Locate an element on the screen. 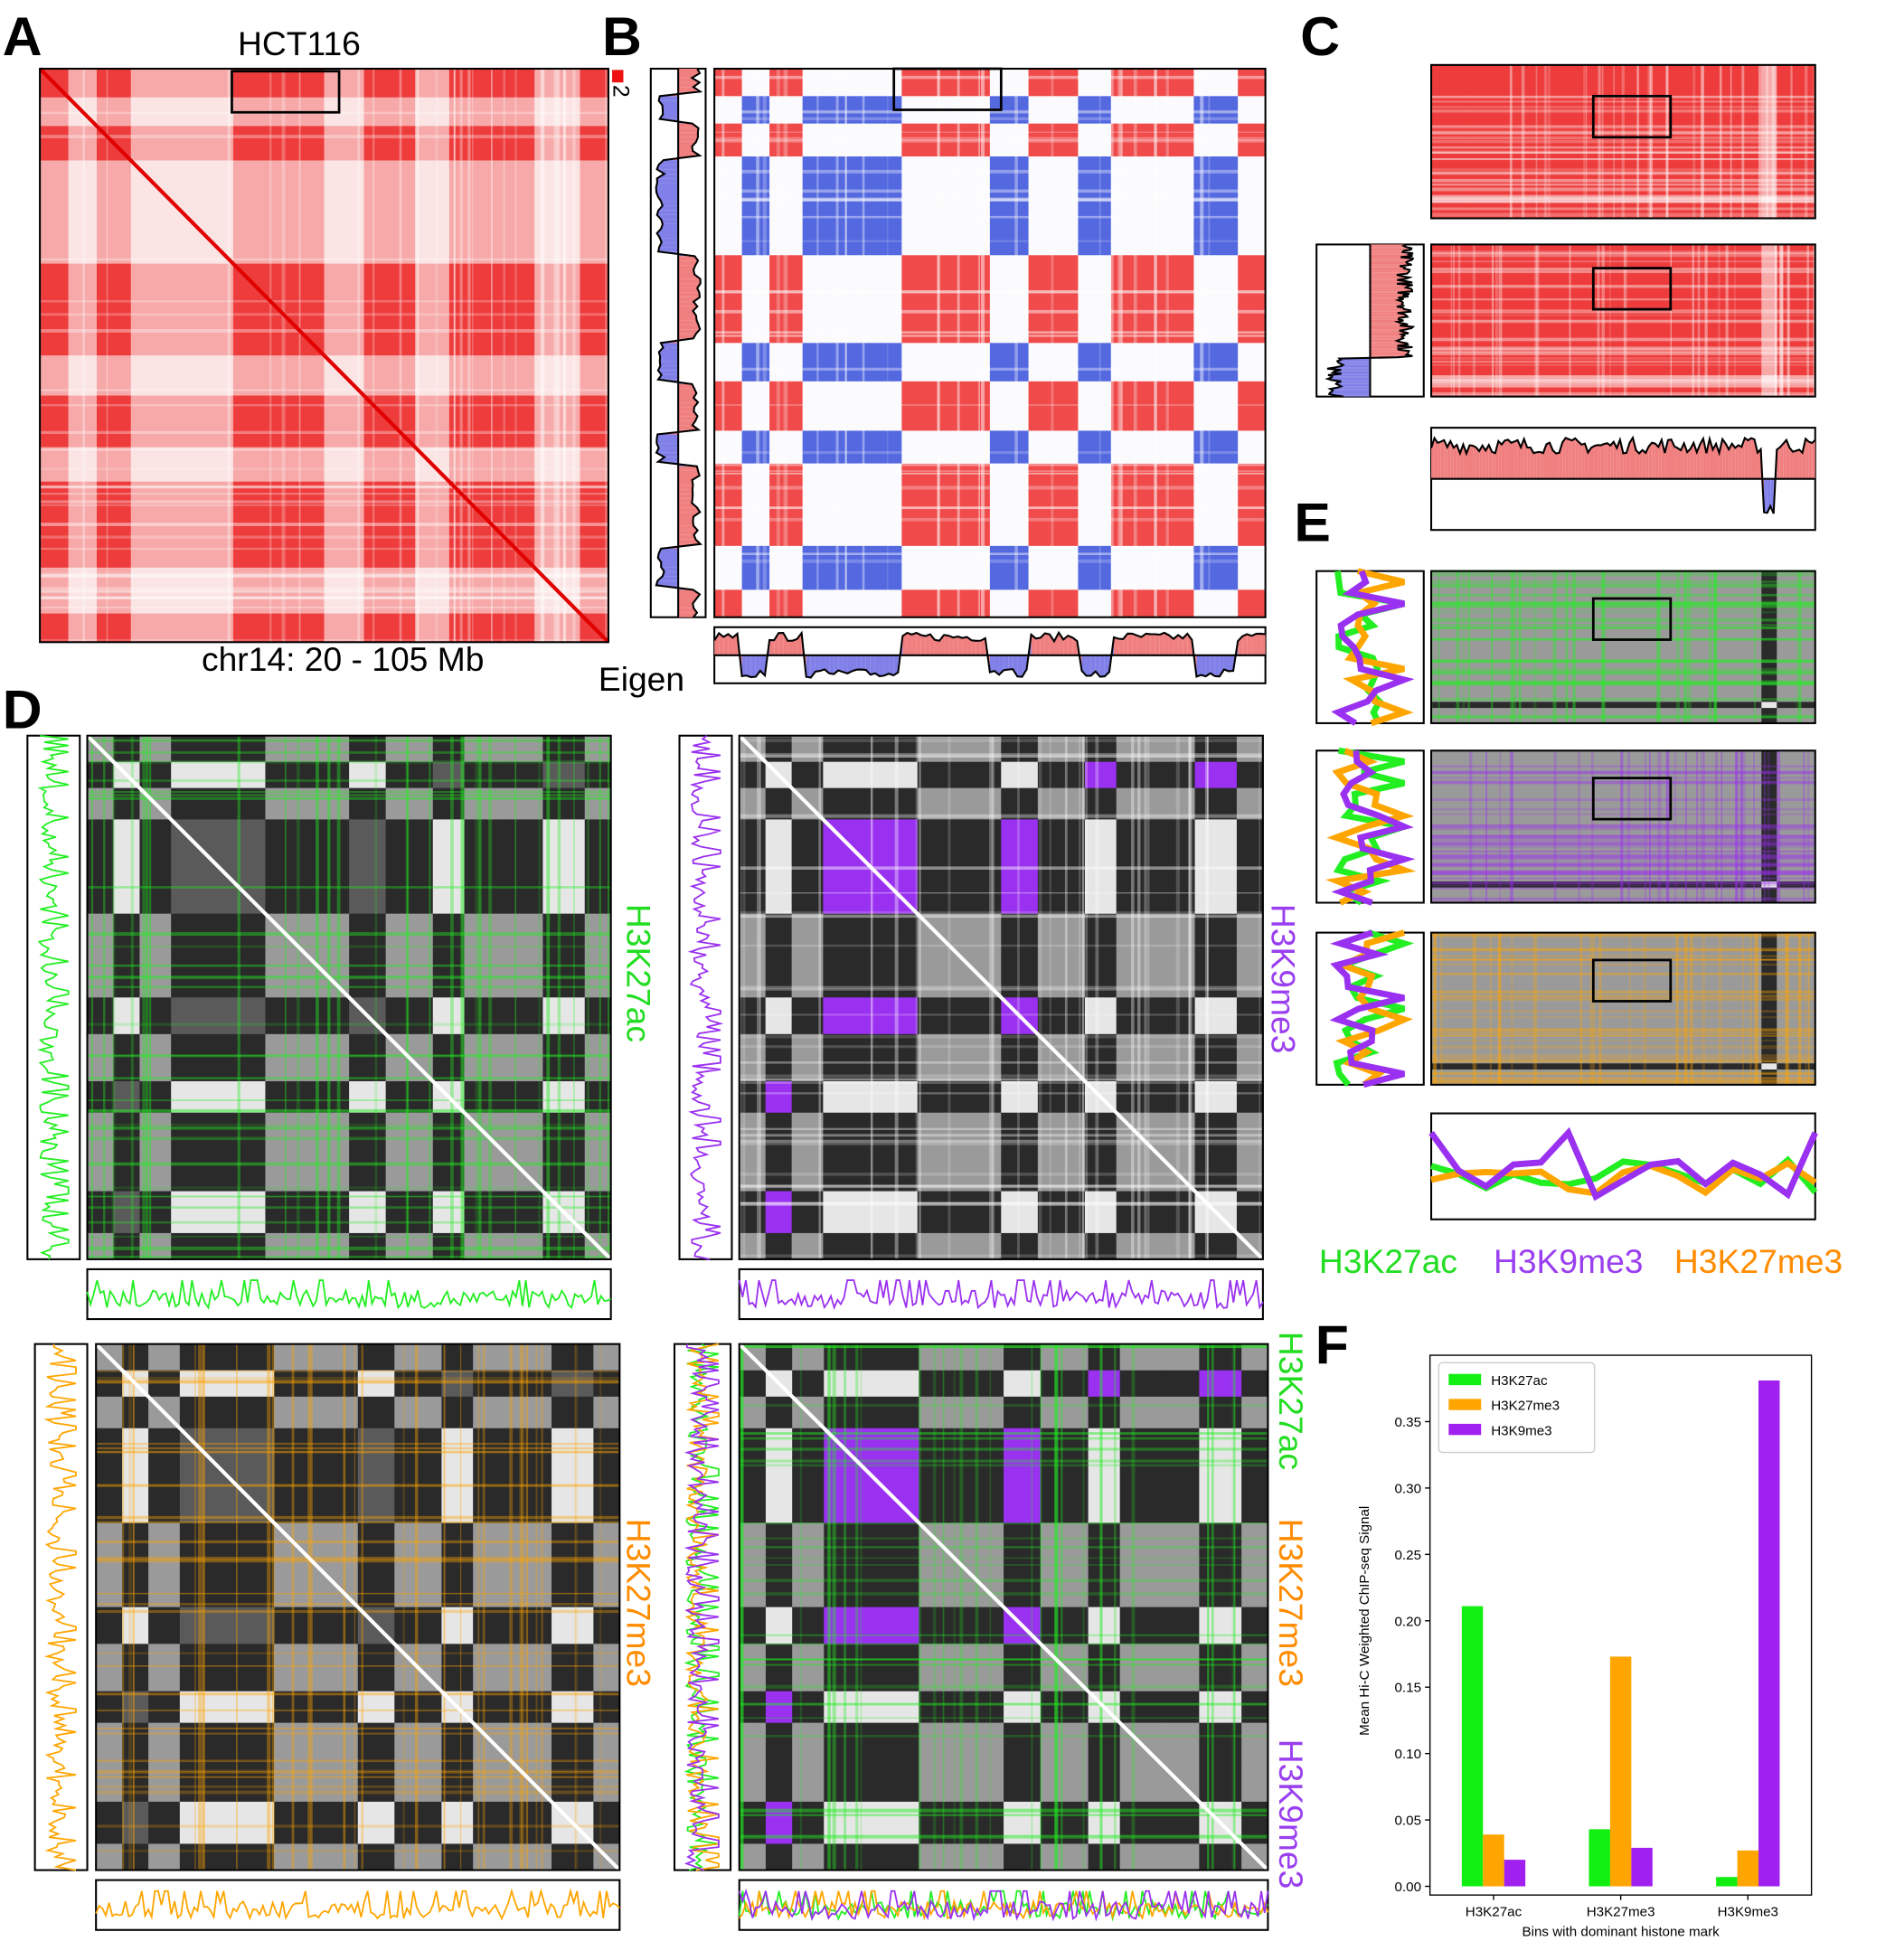 The width and height of the screenshot is (1895, 1960). x-tick-label: H3K27me3 is located at coordinates (1621, 1912).